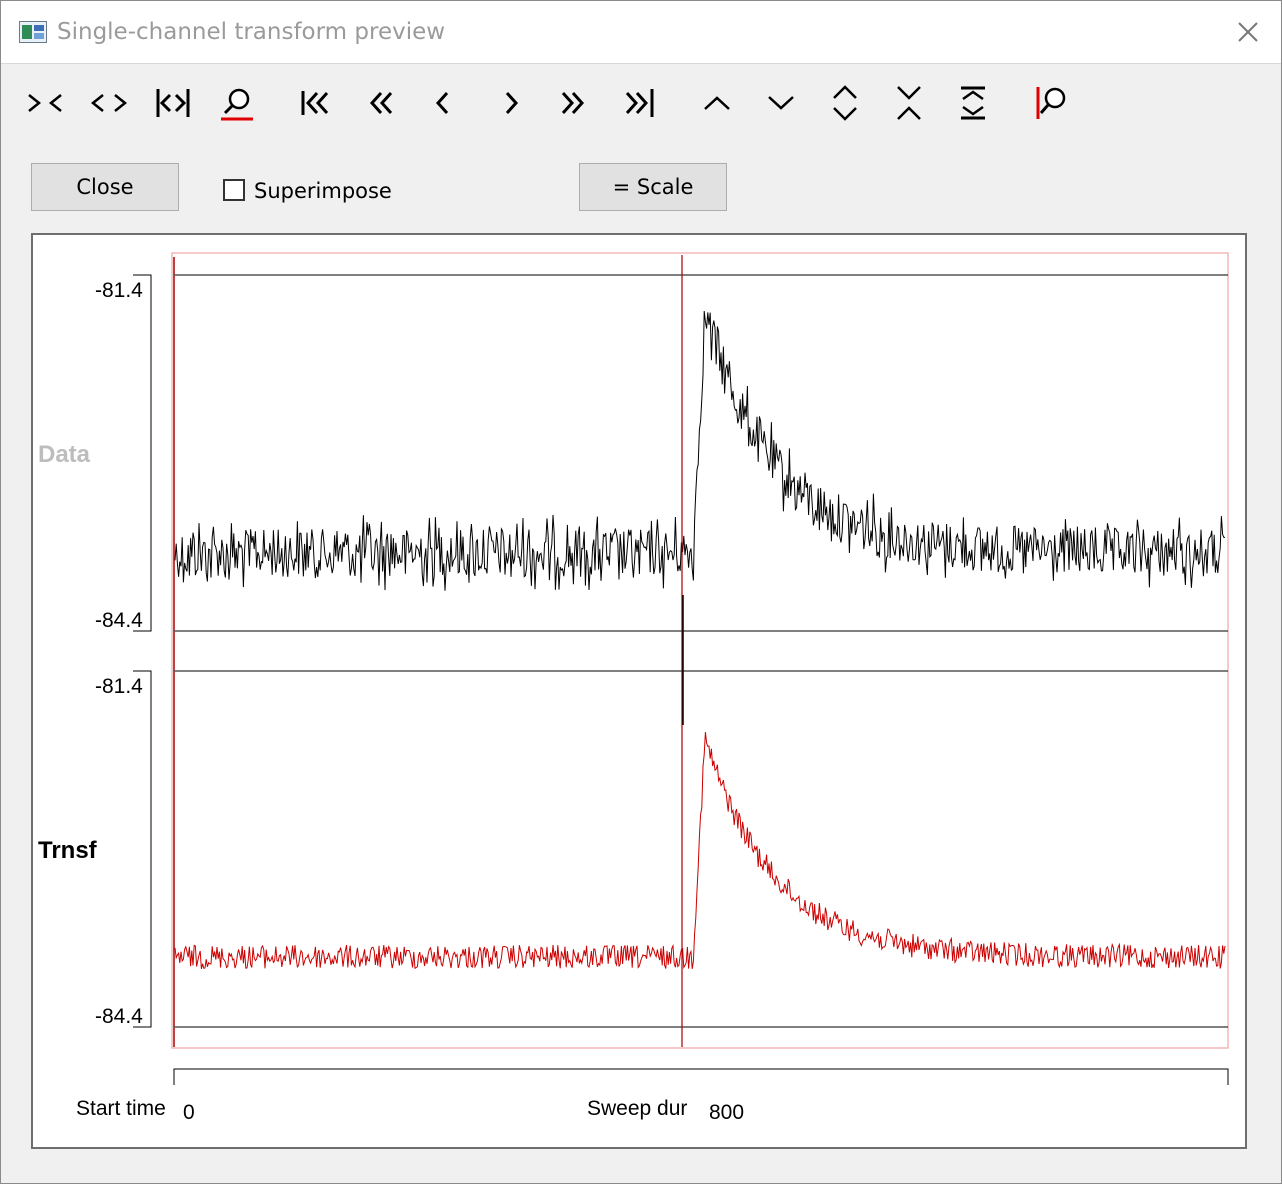 This screenshot has height=1184, width=1282. What do you see at coordinates (317, 103) in the screenshot?
I see `first-sweep-icon` at bounding box center [317, 103].